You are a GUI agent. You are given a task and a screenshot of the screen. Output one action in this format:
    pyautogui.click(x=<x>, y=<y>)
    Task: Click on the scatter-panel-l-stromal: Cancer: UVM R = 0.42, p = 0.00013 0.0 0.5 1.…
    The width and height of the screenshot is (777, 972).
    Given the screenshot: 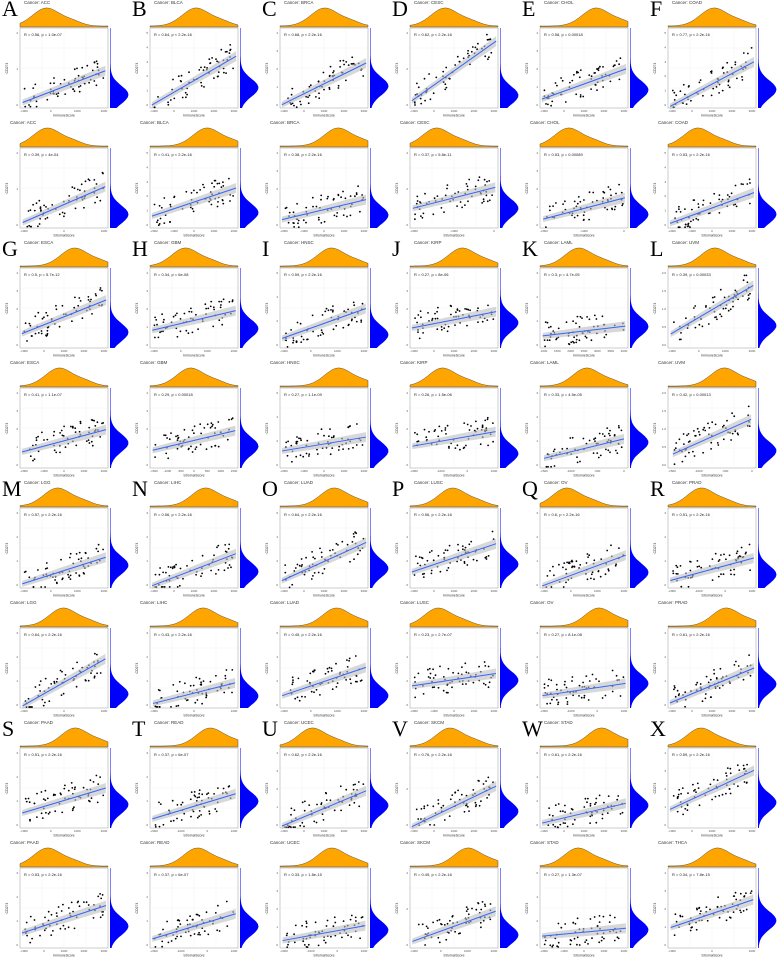 What is the action you would take?
    pyautogui.click(x=712, y=420)
    